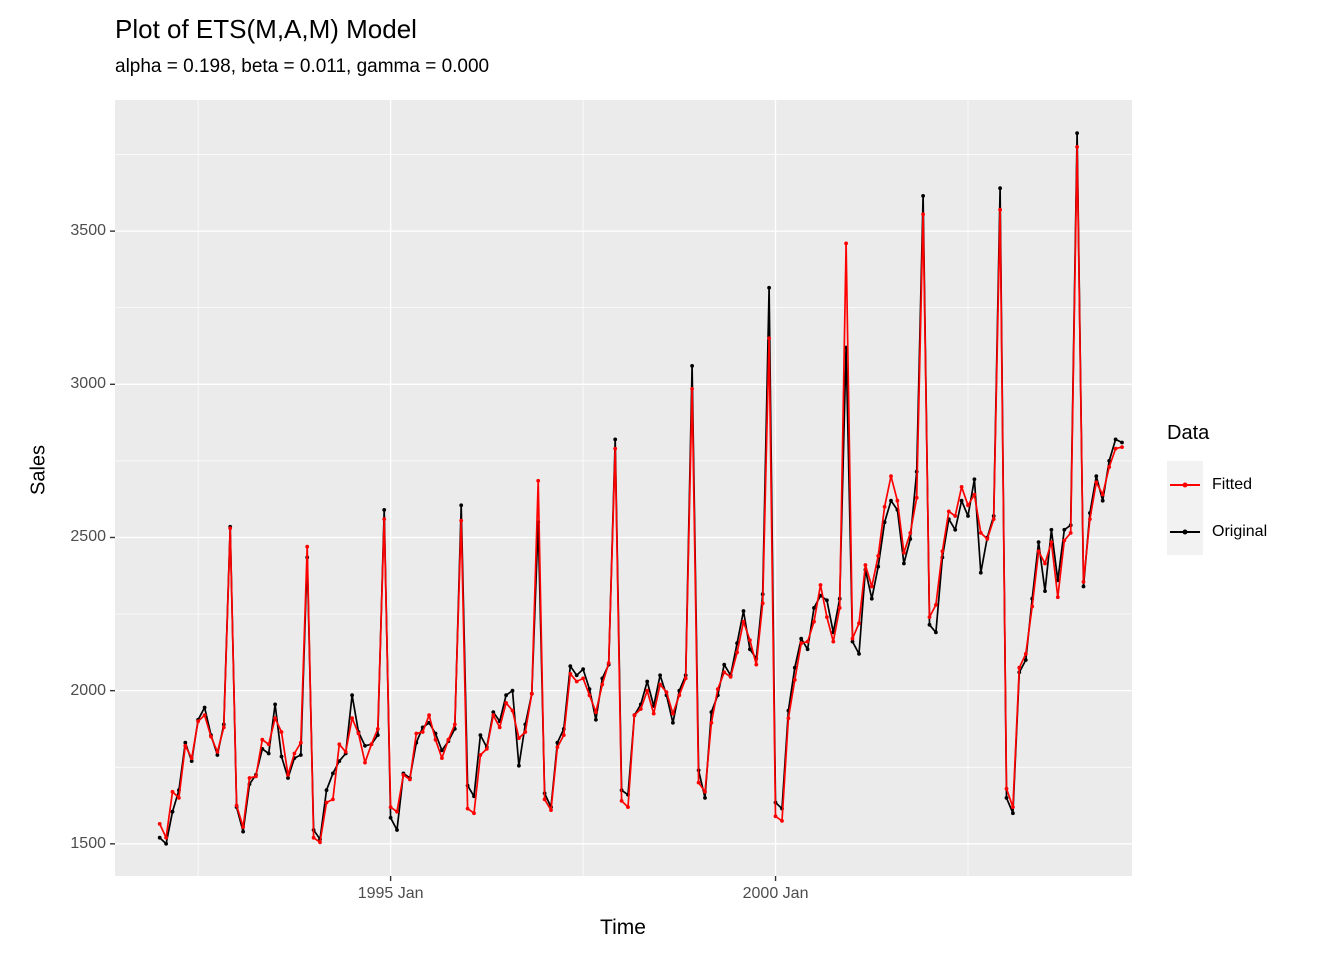 The width and height of the screenshot is (1344, 960). I want to click on y-tick-label: 1500, so click(88, 843).